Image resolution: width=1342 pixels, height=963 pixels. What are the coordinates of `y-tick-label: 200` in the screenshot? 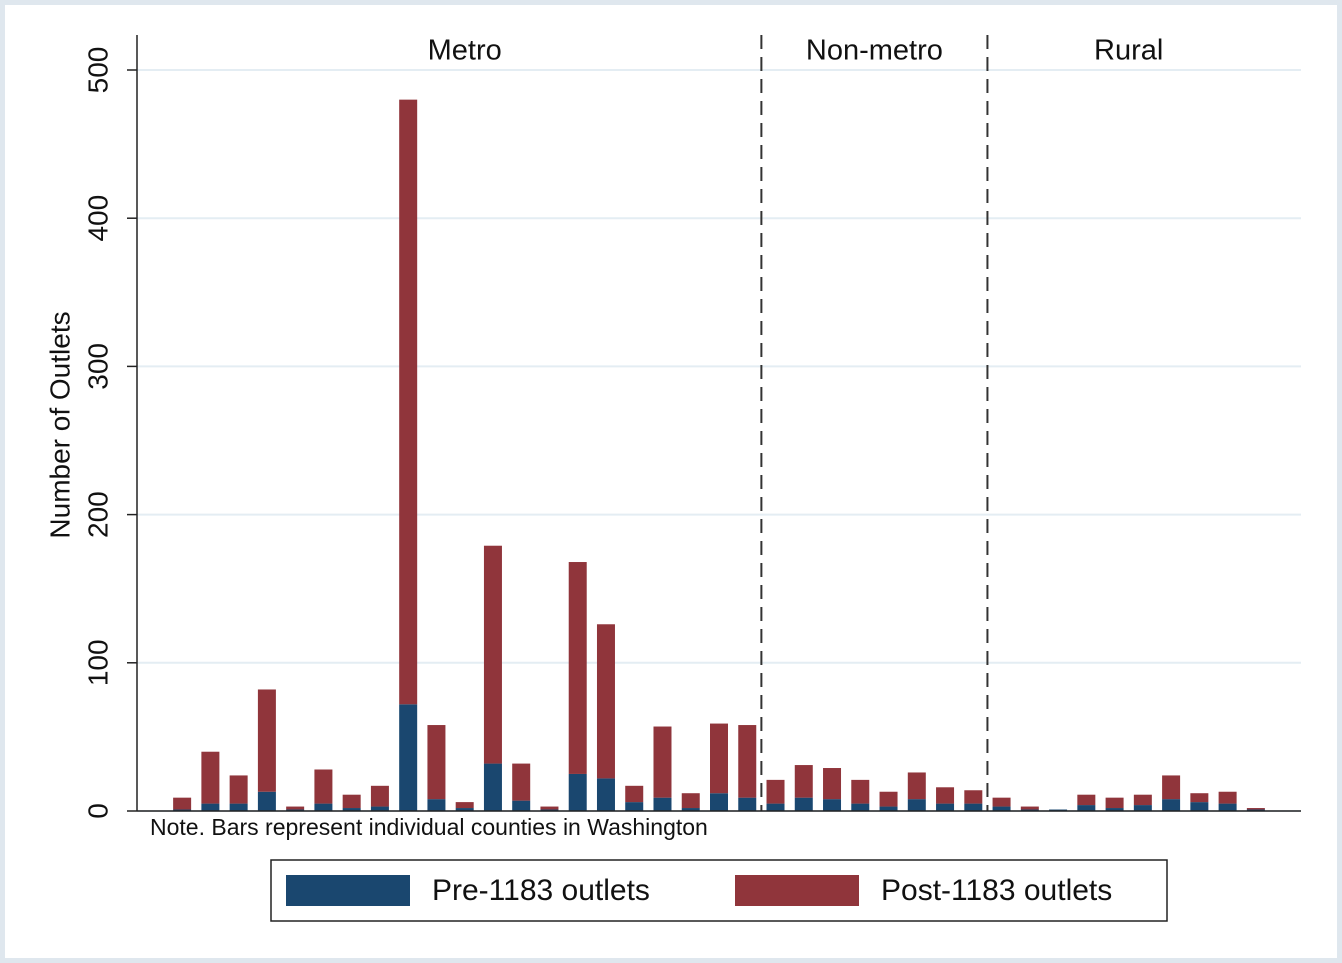 It's located at (97, 514).